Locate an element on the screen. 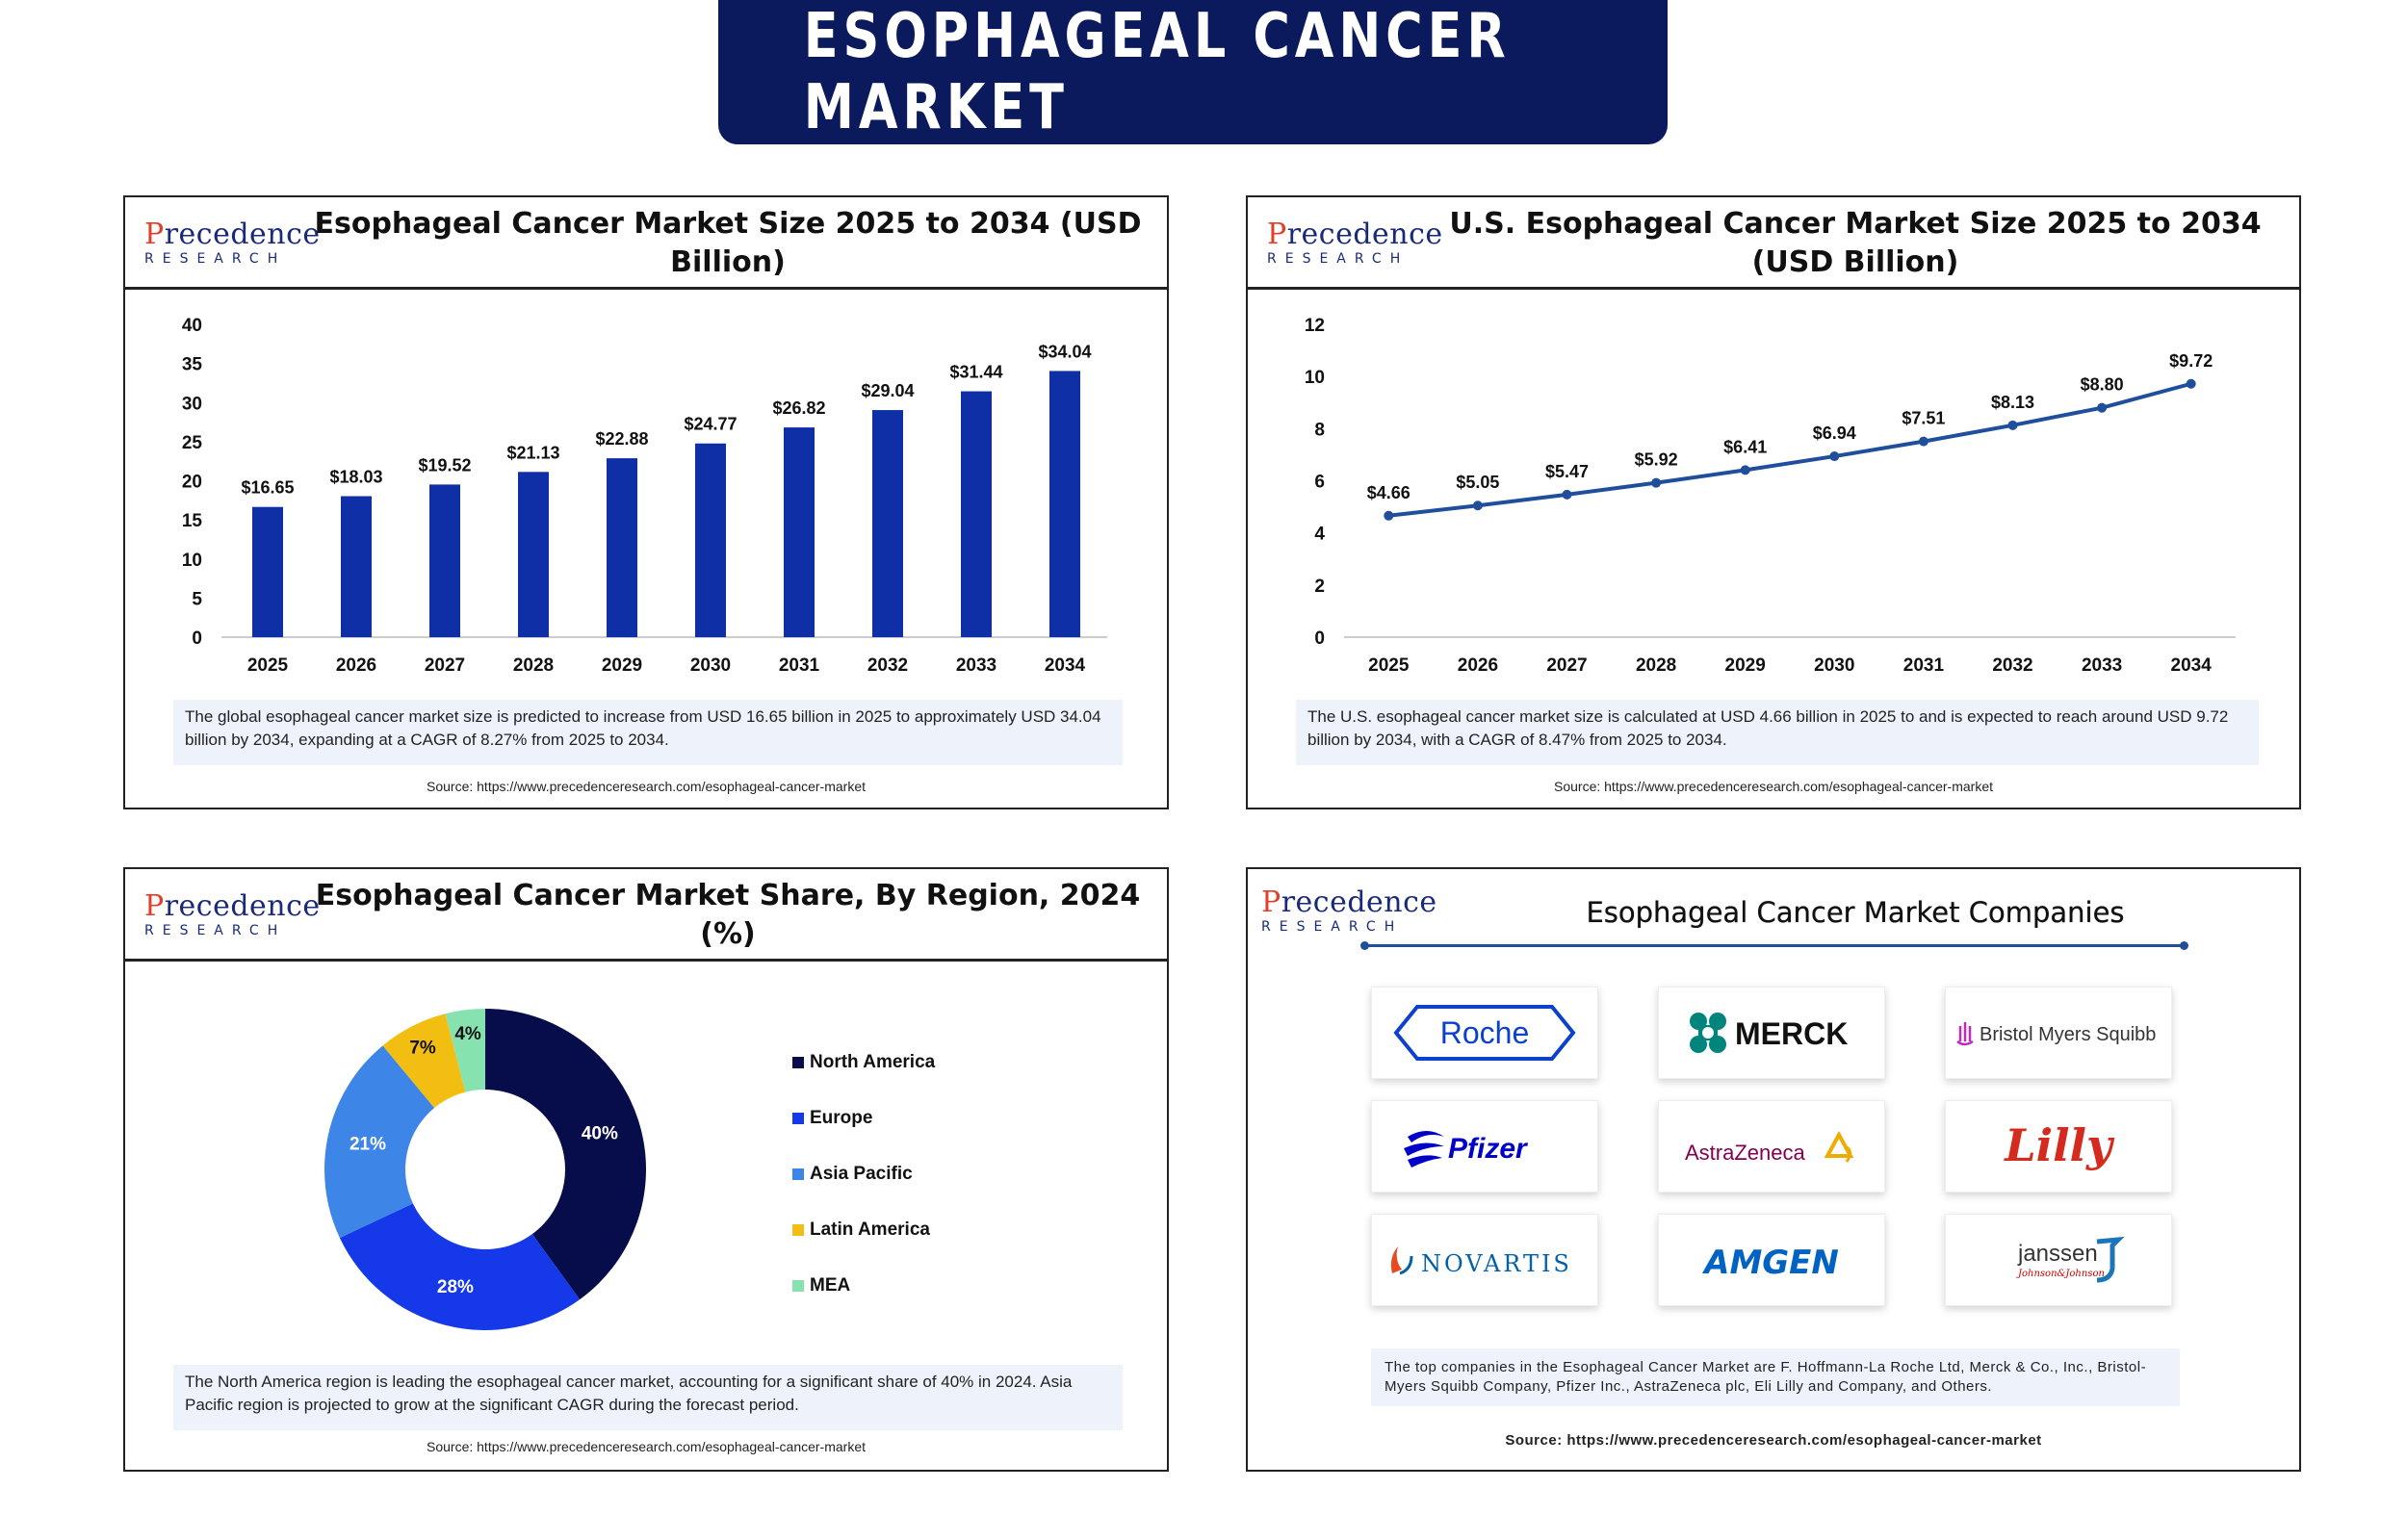 This screenshot has width=2407, height=1540. title-divider is located at coordinates (1774, 945).